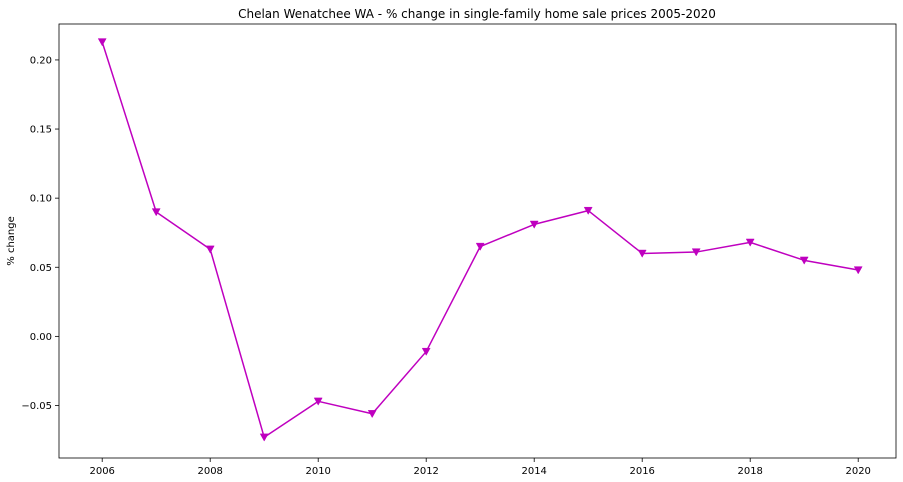 The height and width of the screenshot is (482, 903). What do you see at coordinates (480, 467) in the screenshot?
I see `x-axis: 2006 2008 2010 2012 2014 2016 2018 2020` at bounding box center [480, 467].